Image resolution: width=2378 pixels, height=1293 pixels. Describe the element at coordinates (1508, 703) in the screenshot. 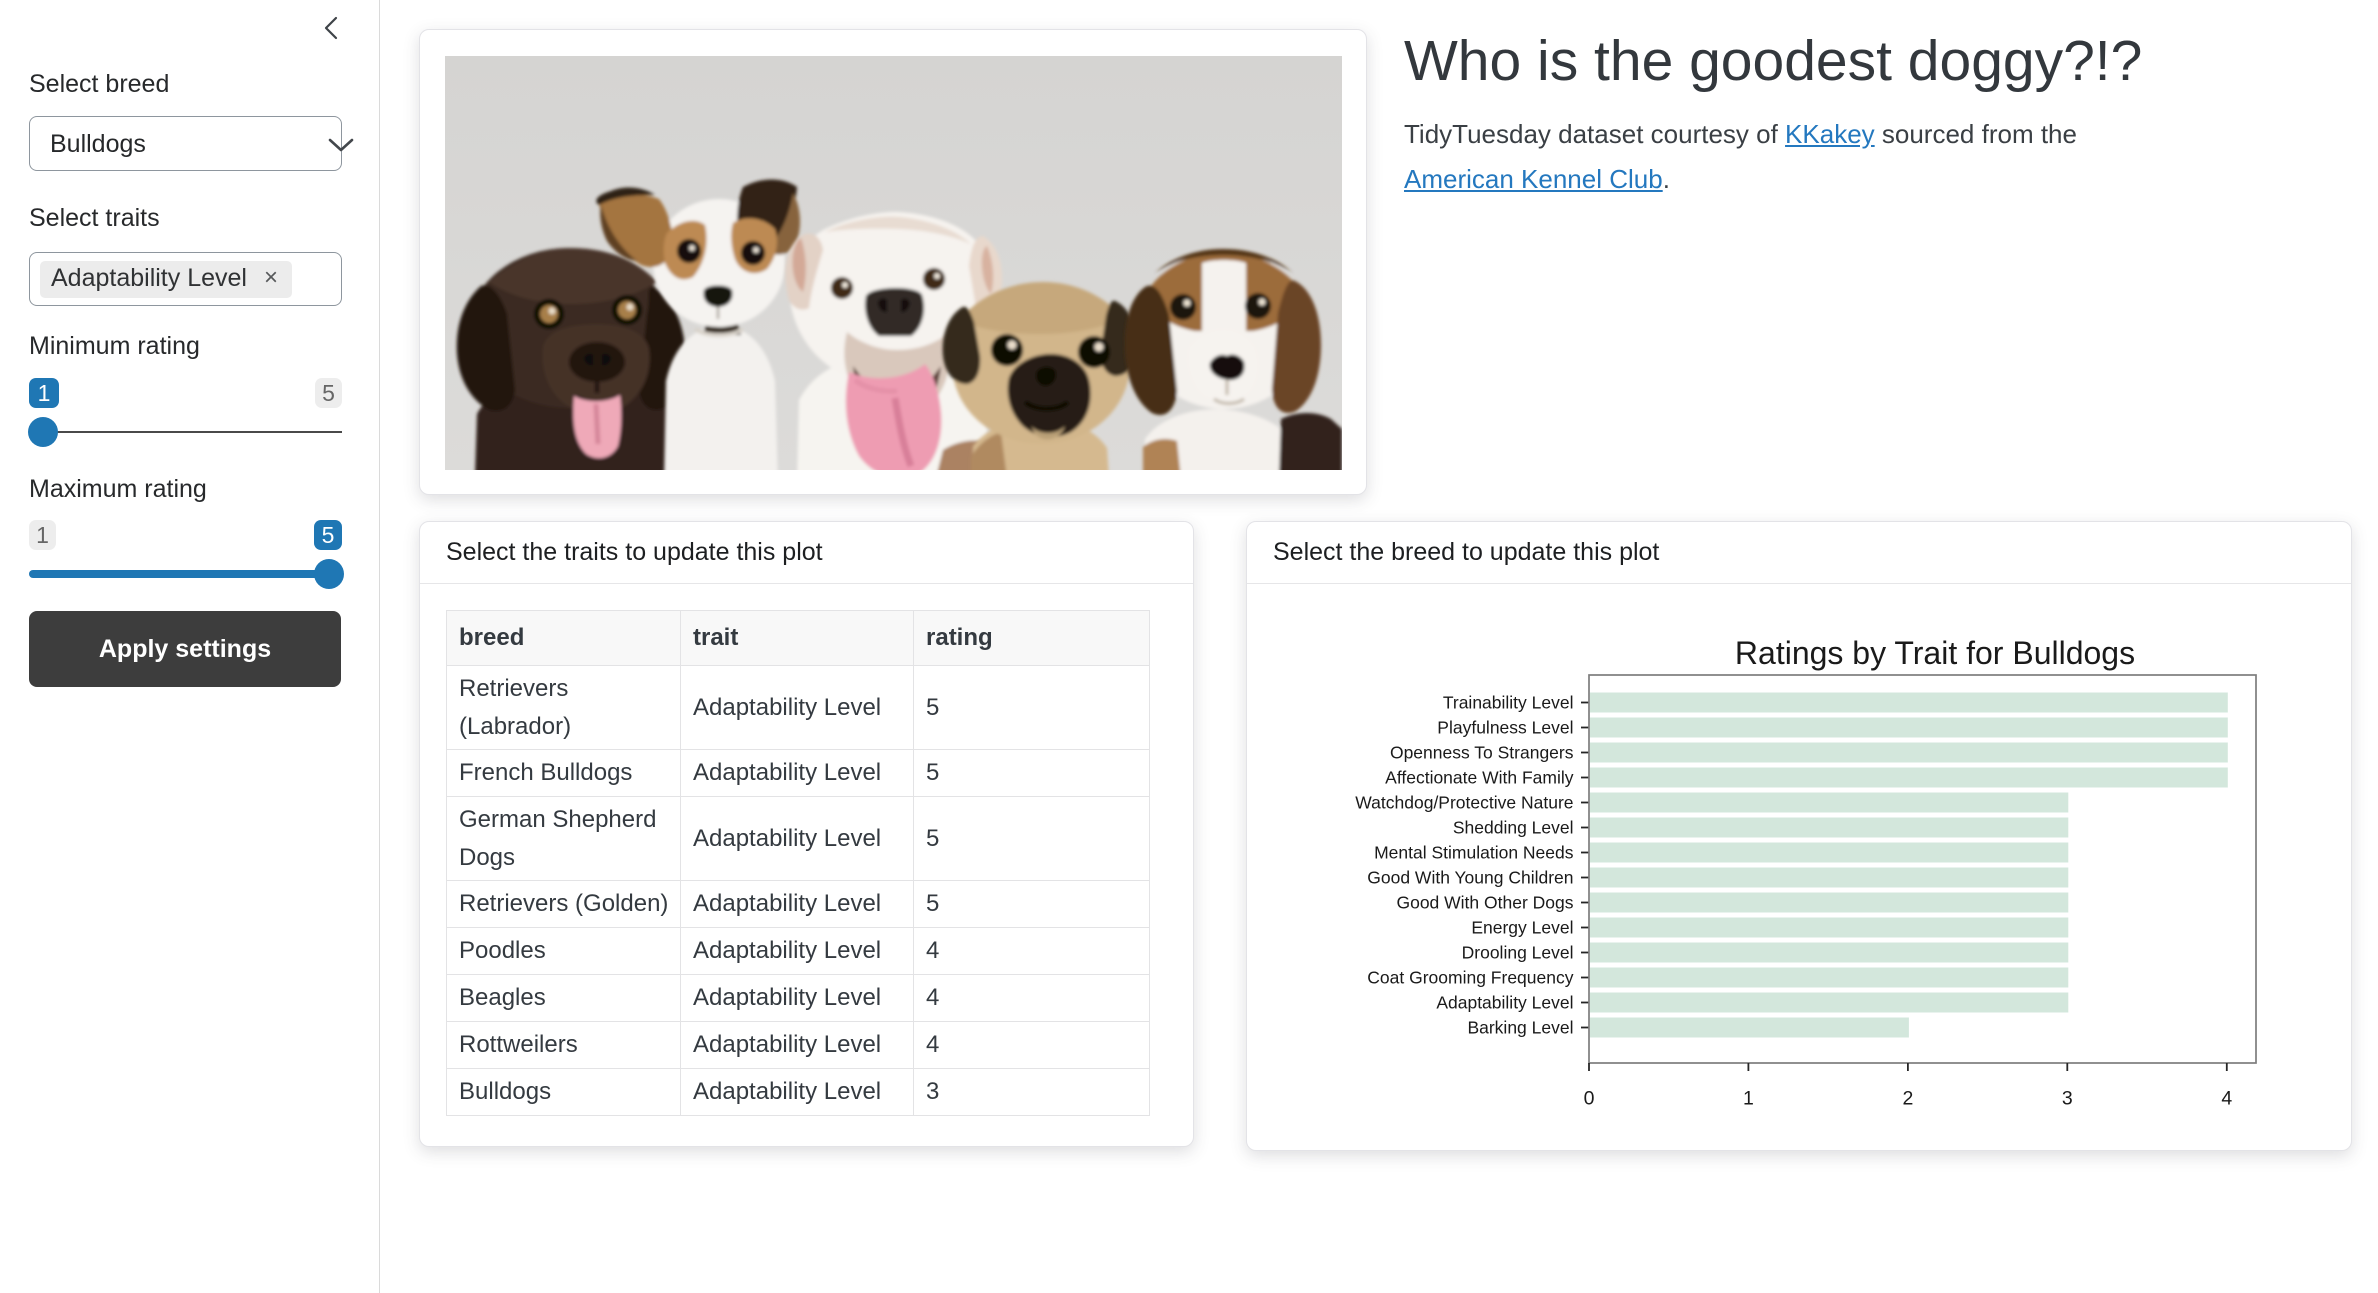

I see `svg-text: Trainability Level` at that location.